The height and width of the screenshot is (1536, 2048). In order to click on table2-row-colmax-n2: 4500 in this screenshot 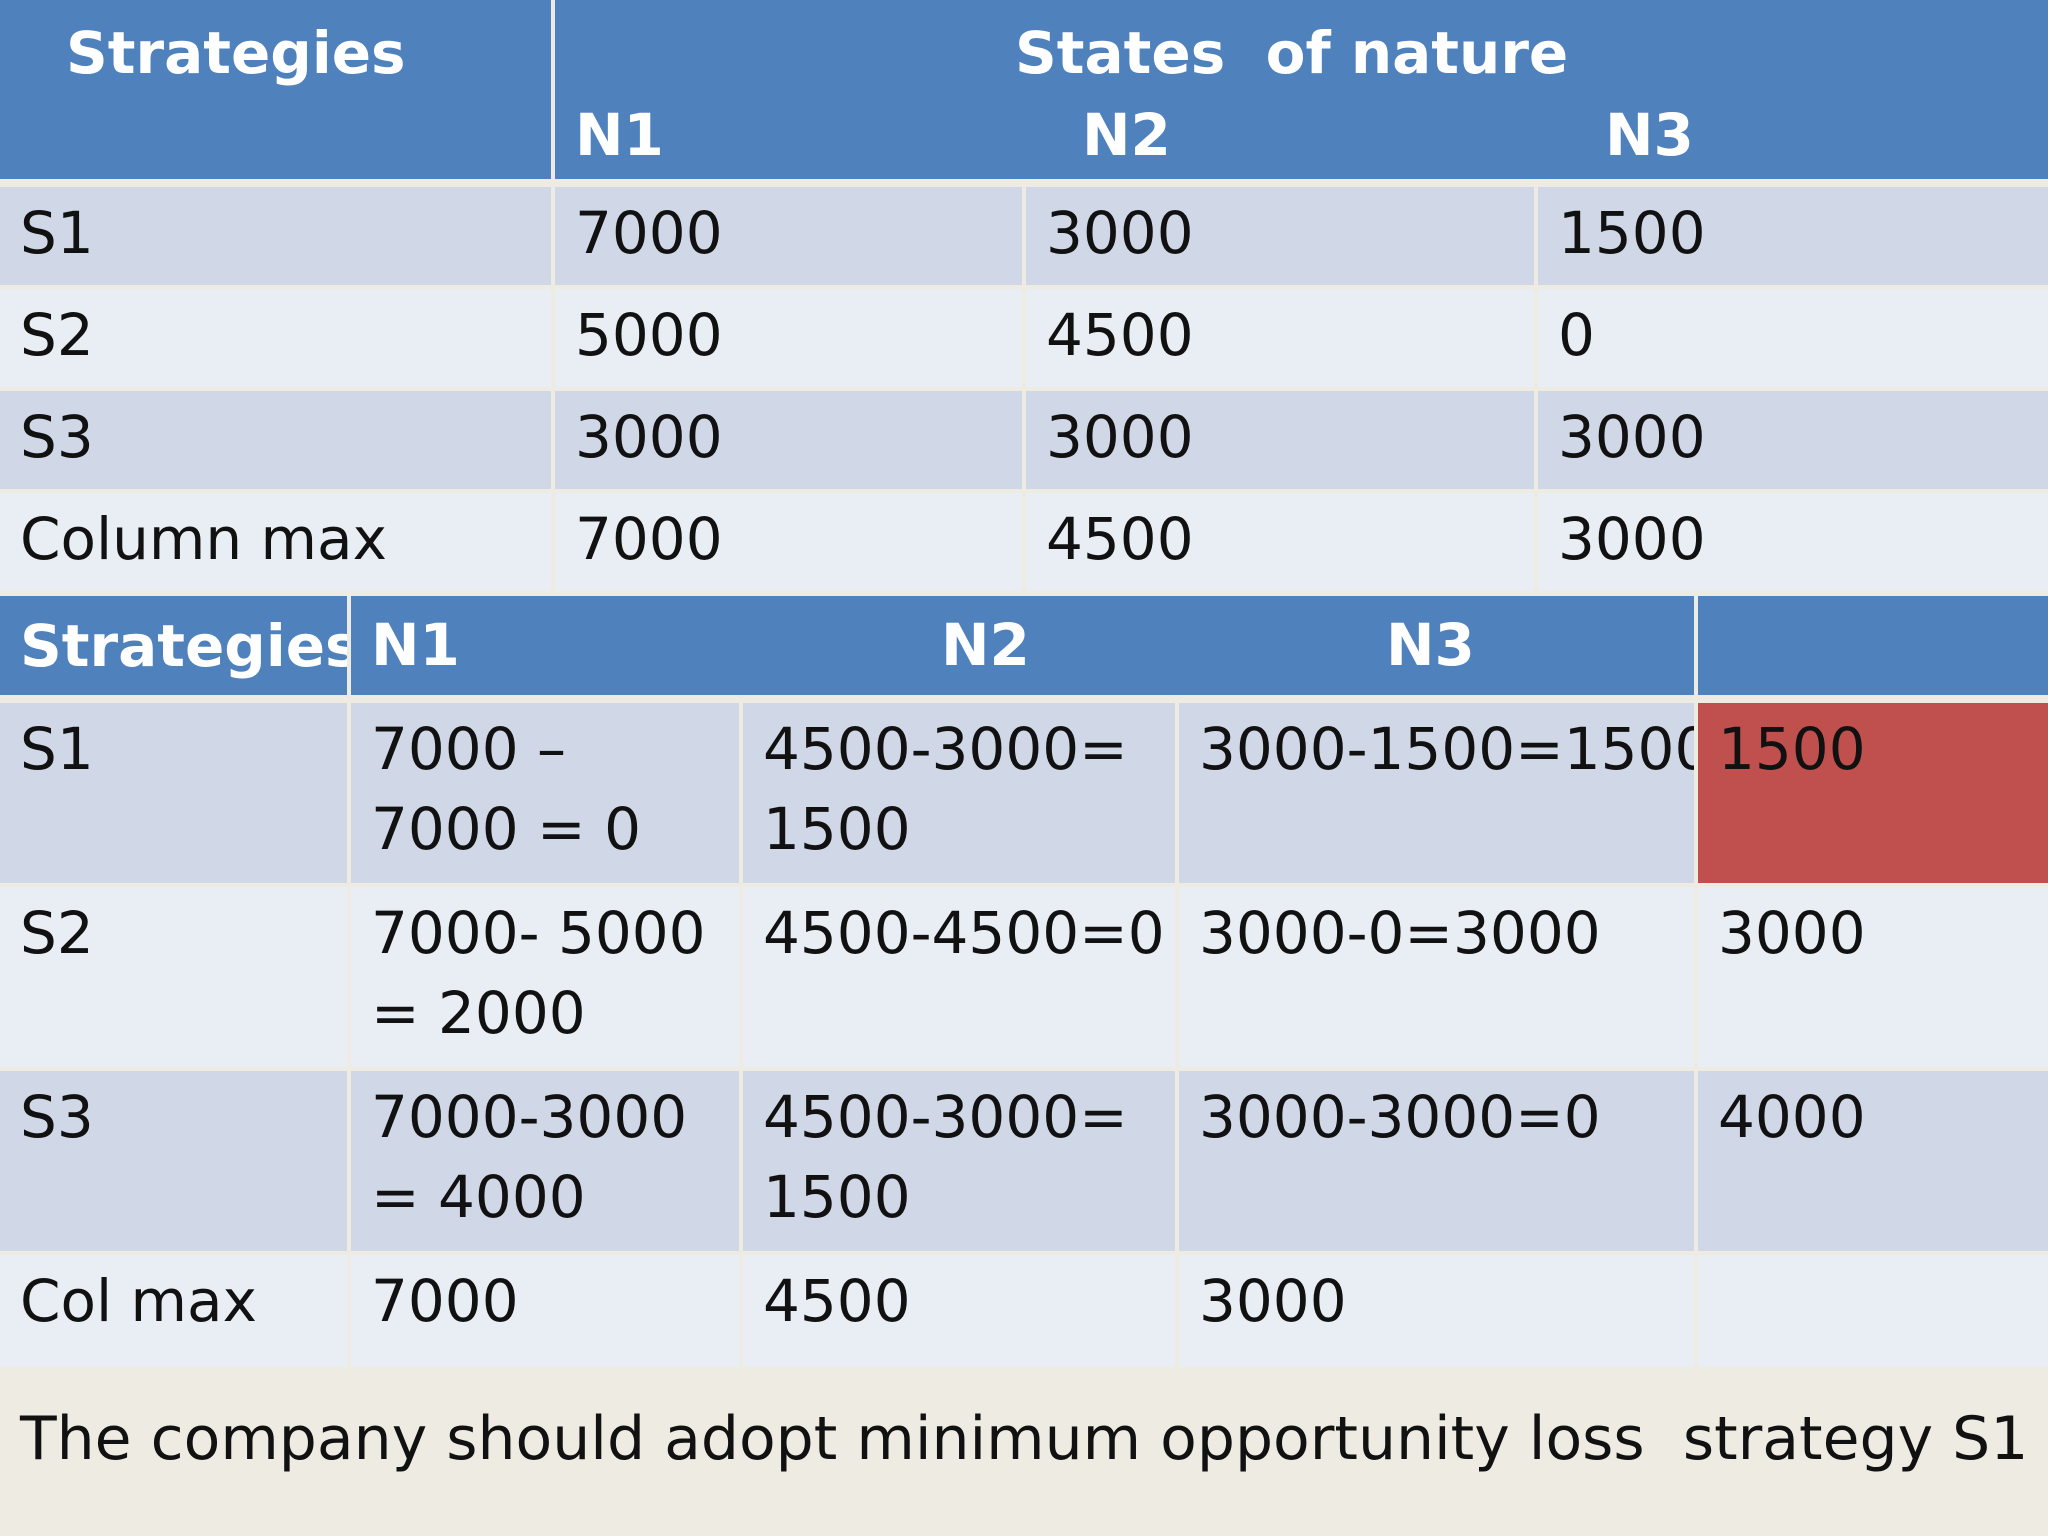, I will do `click(959, 1311)`.